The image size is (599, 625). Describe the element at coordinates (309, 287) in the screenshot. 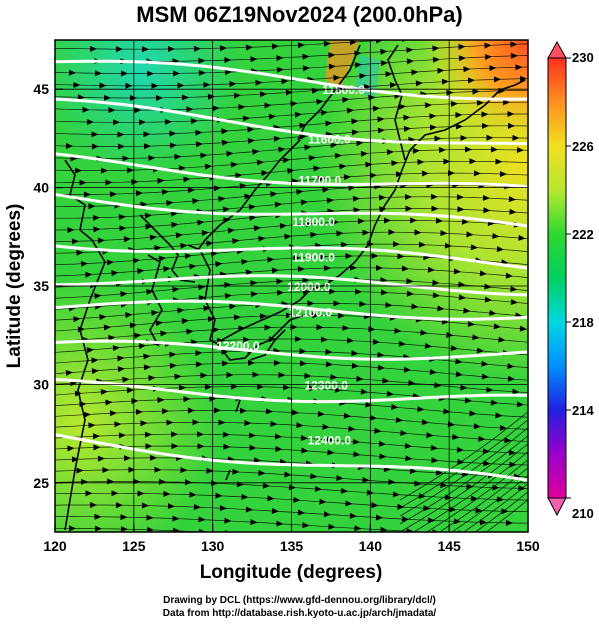

I see `contour-label: 12000.0` at that location.